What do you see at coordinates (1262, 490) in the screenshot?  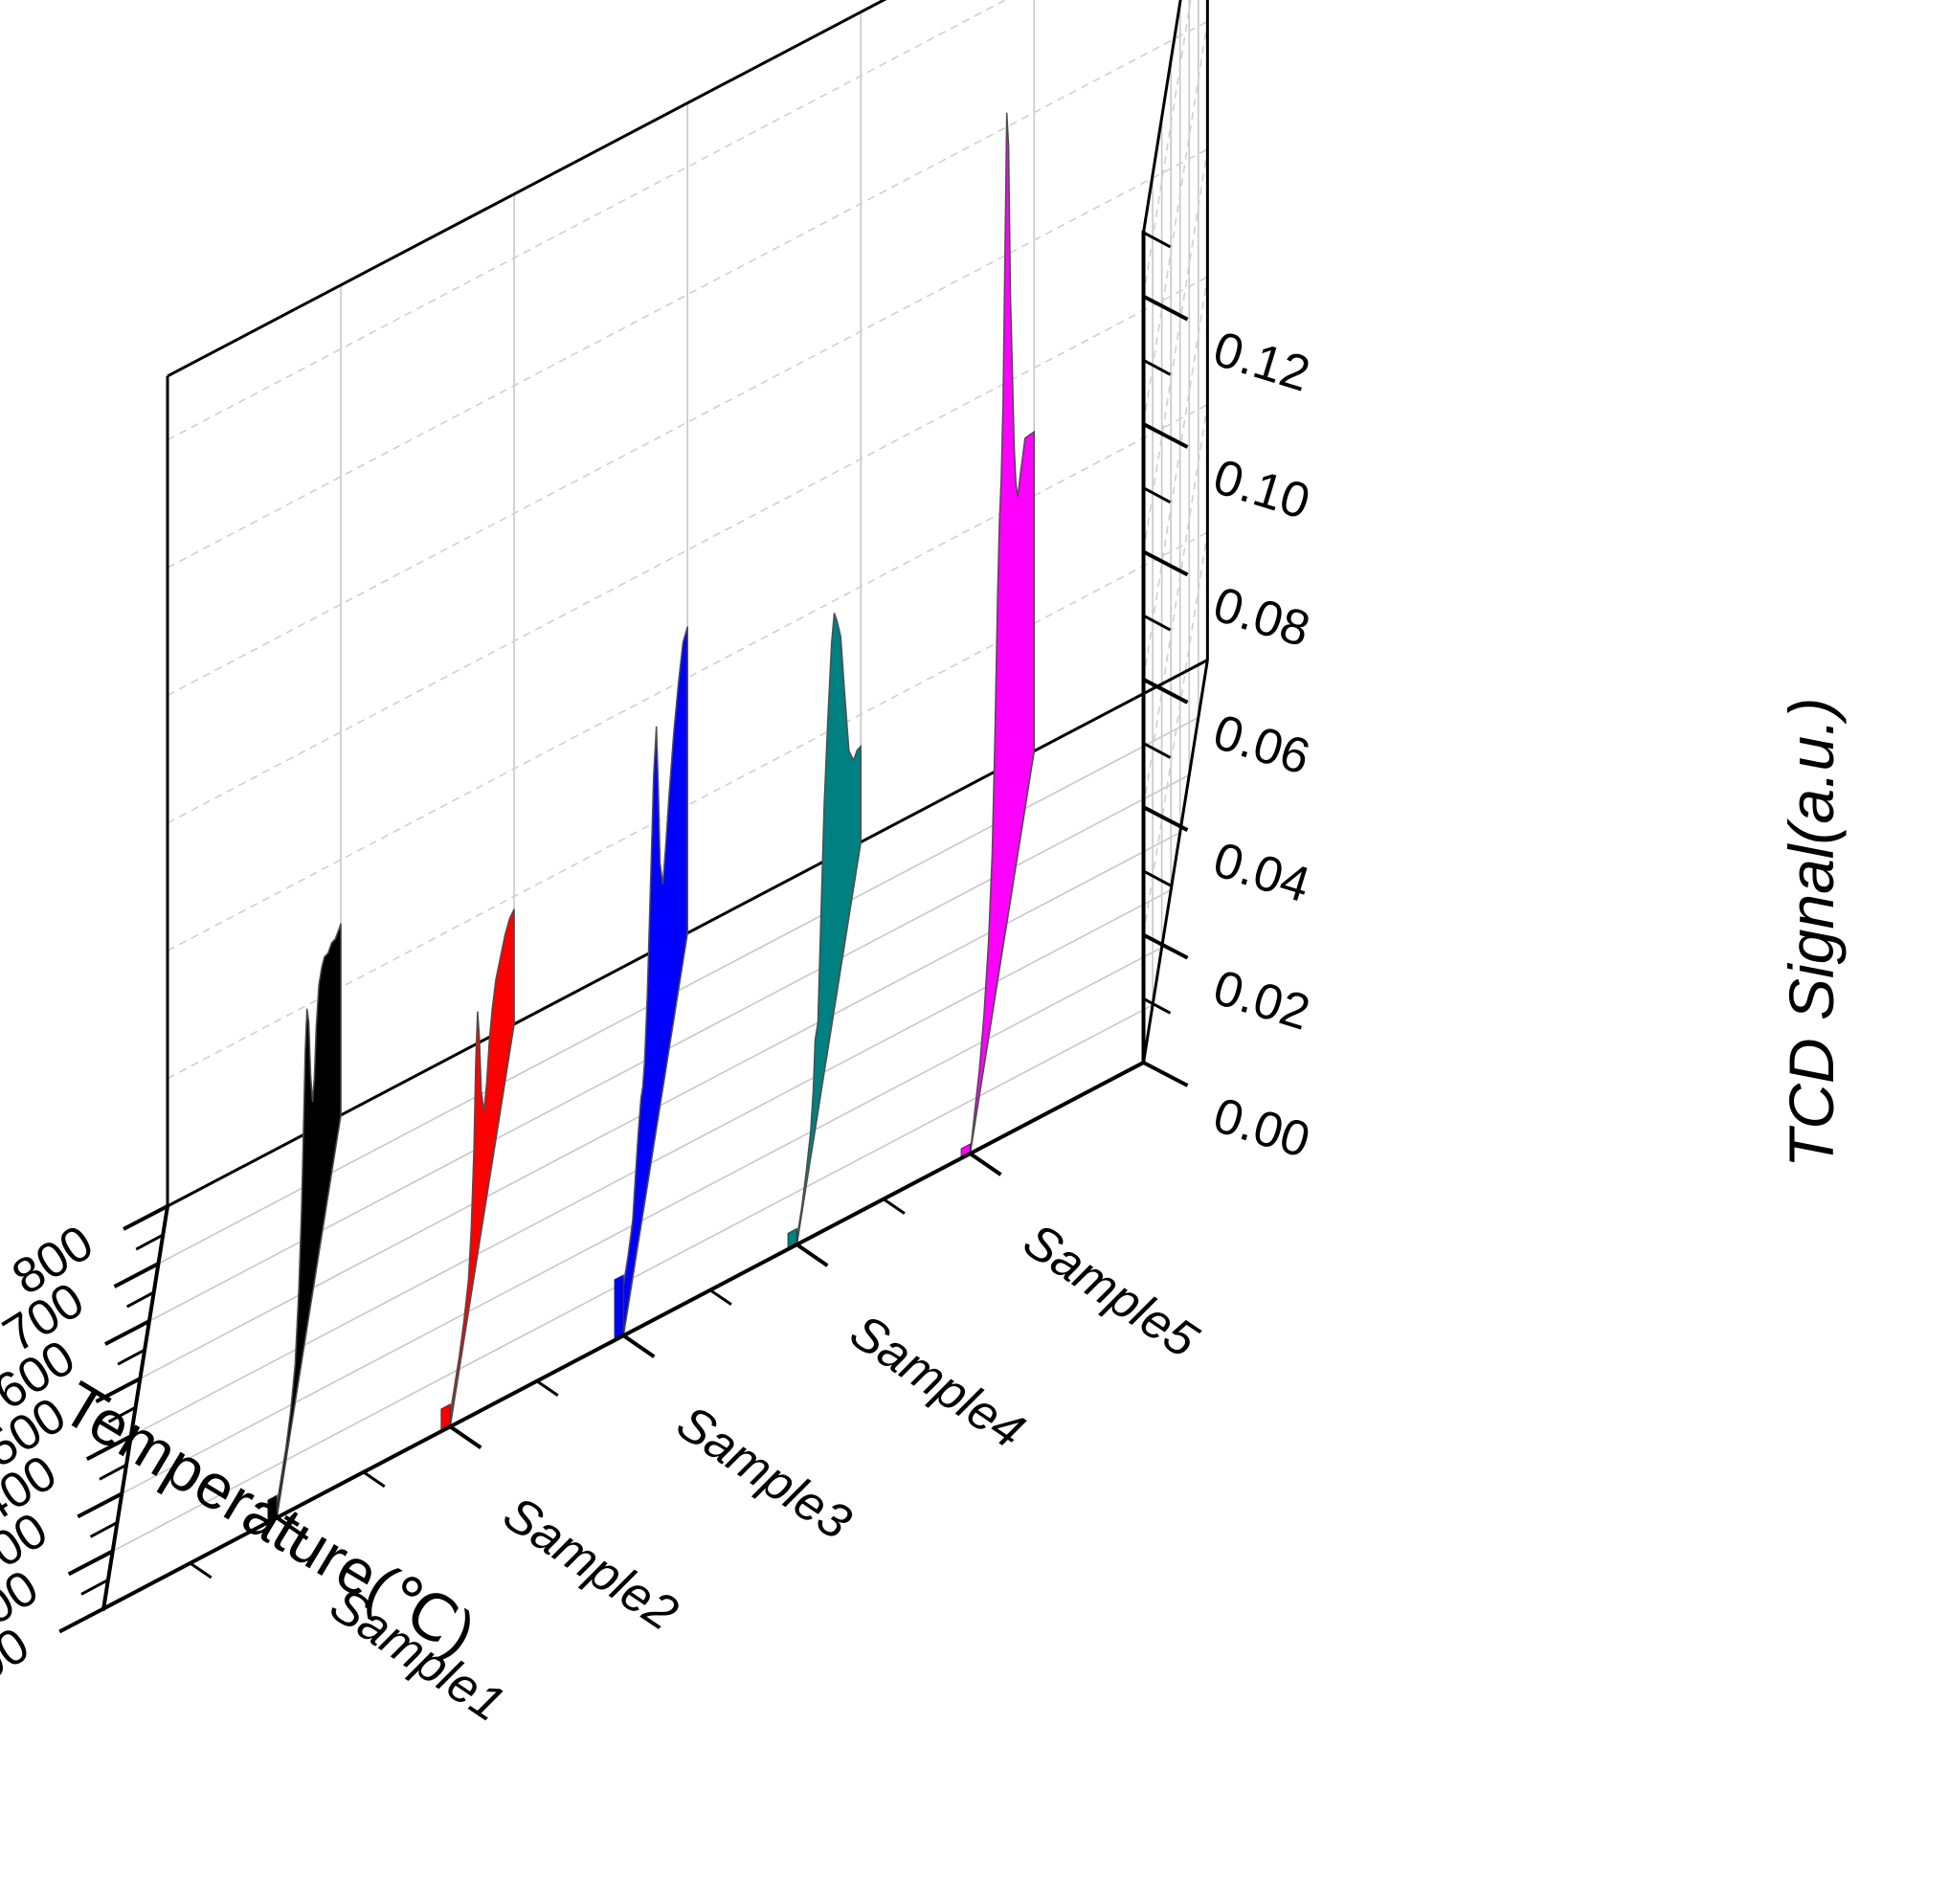 I see `tcd-tick-label: 0.10` at bounding box center [1262, 490].